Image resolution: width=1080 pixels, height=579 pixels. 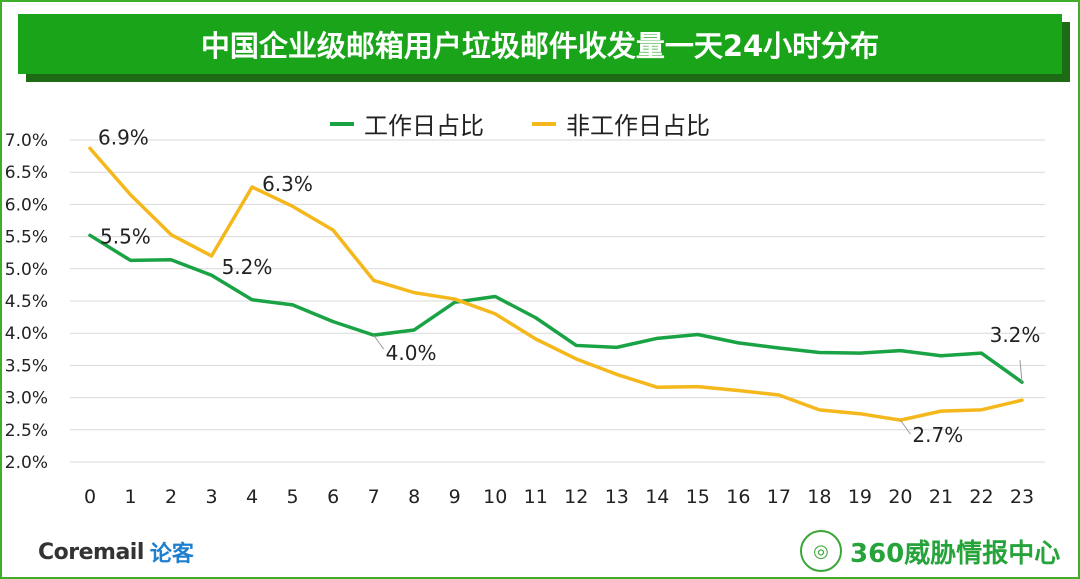 I want to click on x-tick-label: 4, so click(x=252, y=497).